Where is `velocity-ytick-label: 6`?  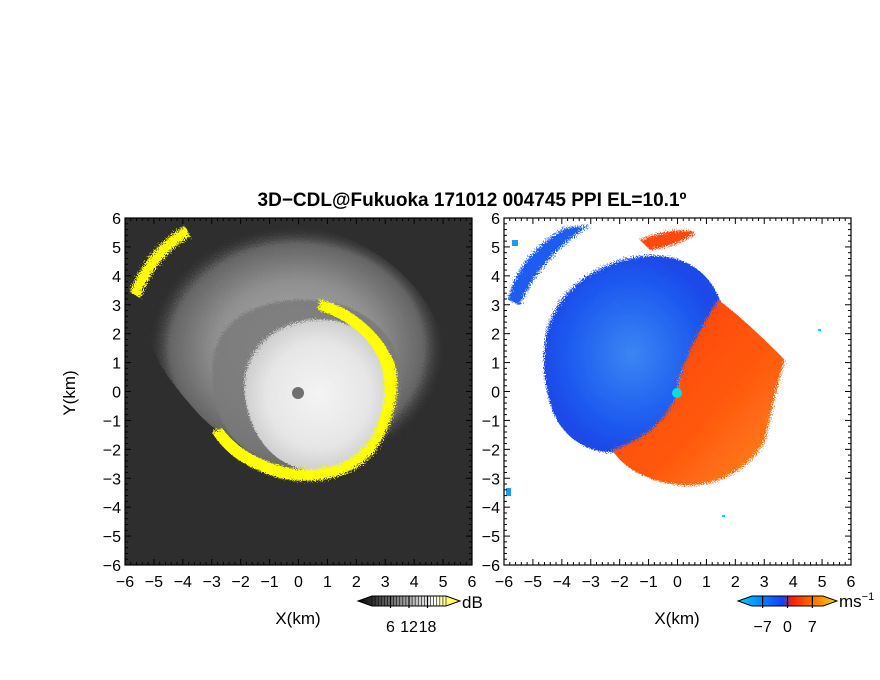 velocity-ytick-label: 6 is located at coordinates (495, 219).